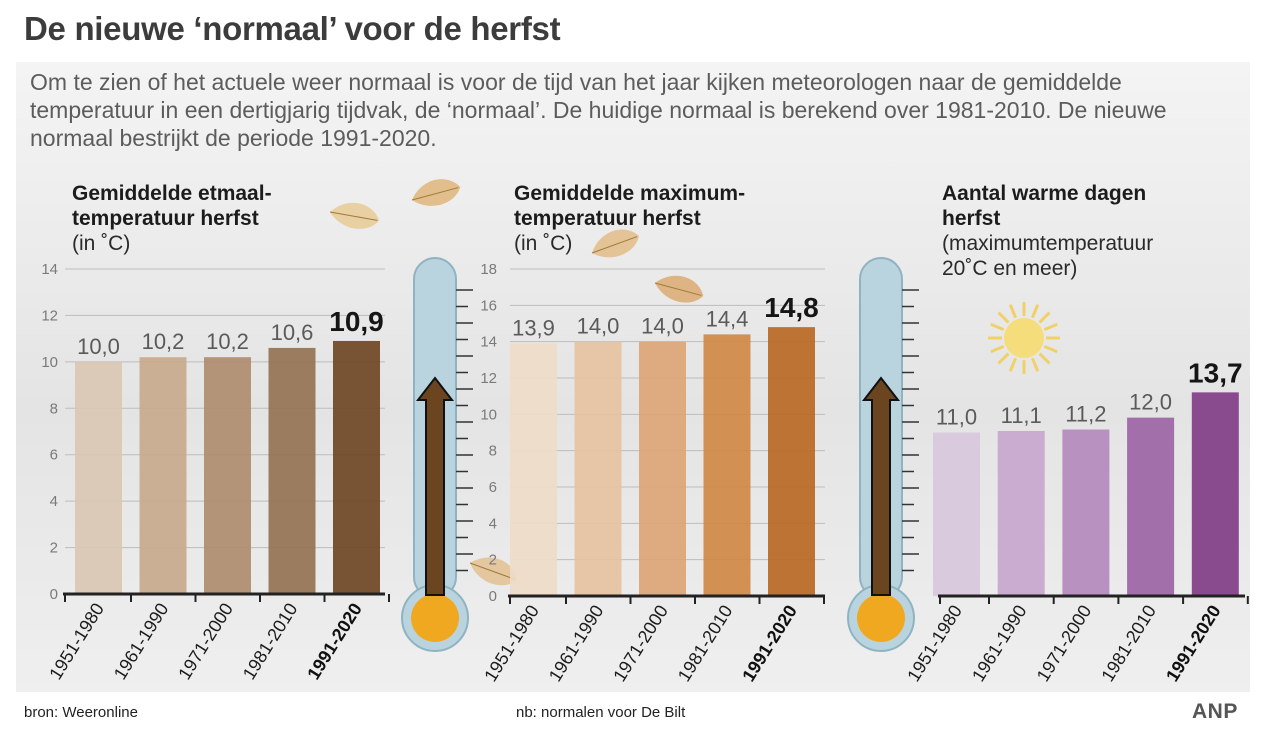 This screenshot has height=738, width=1280. I want to click on sun-disc, so click(1024, 338).